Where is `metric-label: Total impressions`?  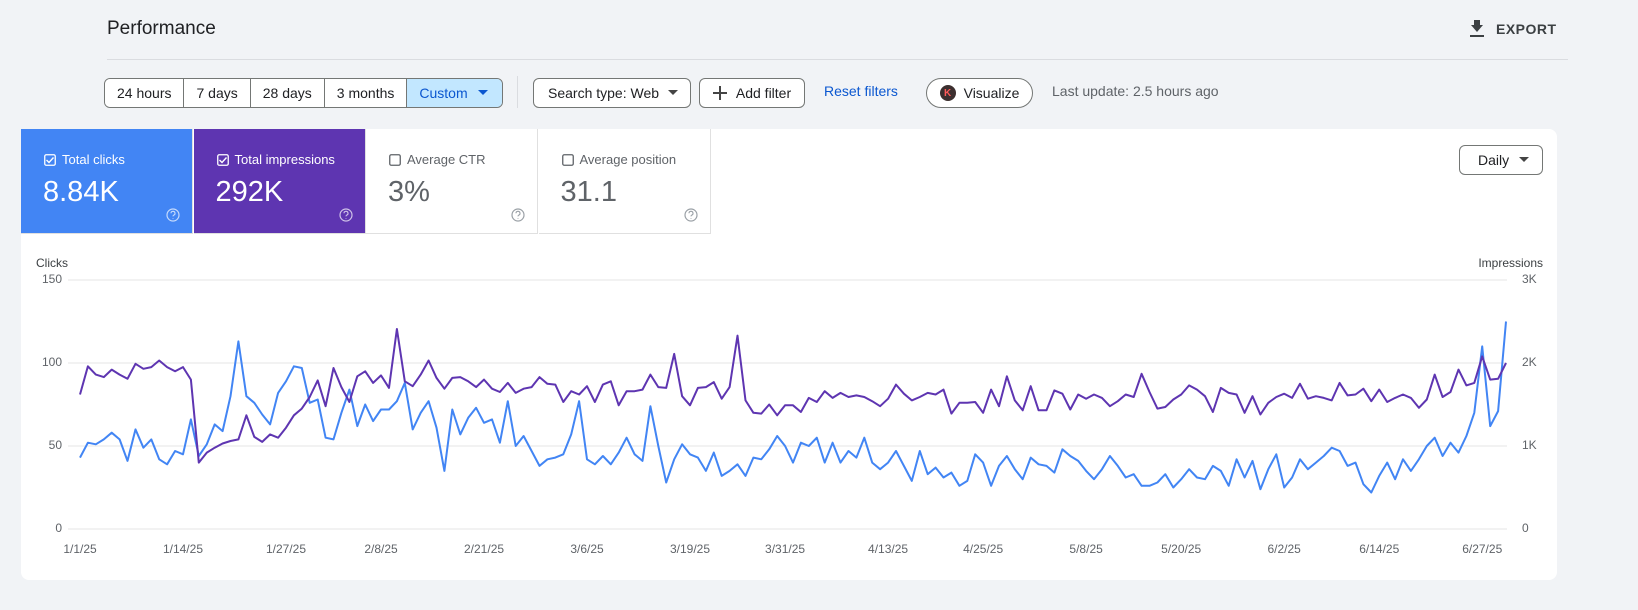 metric-label: Total impressions is located at coordinates (284, 159).